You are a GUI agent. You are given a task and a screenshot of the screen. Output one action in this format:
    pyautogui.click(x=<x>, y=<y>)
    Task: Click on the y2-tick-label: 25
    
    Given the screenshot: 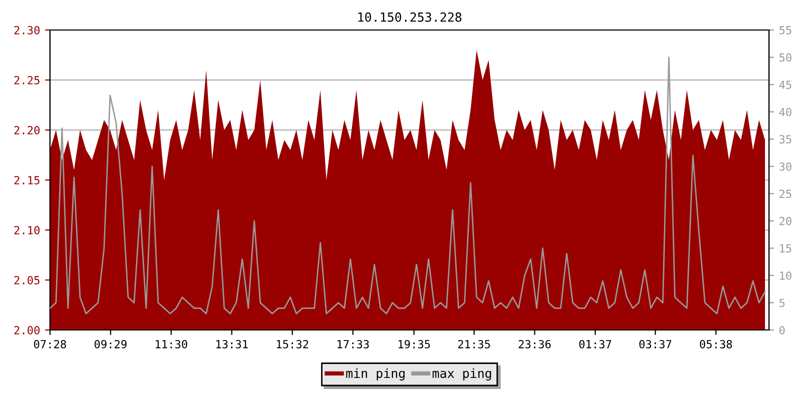 What is the action you would take?
    pyautogui.click(x=786, y=194)
    